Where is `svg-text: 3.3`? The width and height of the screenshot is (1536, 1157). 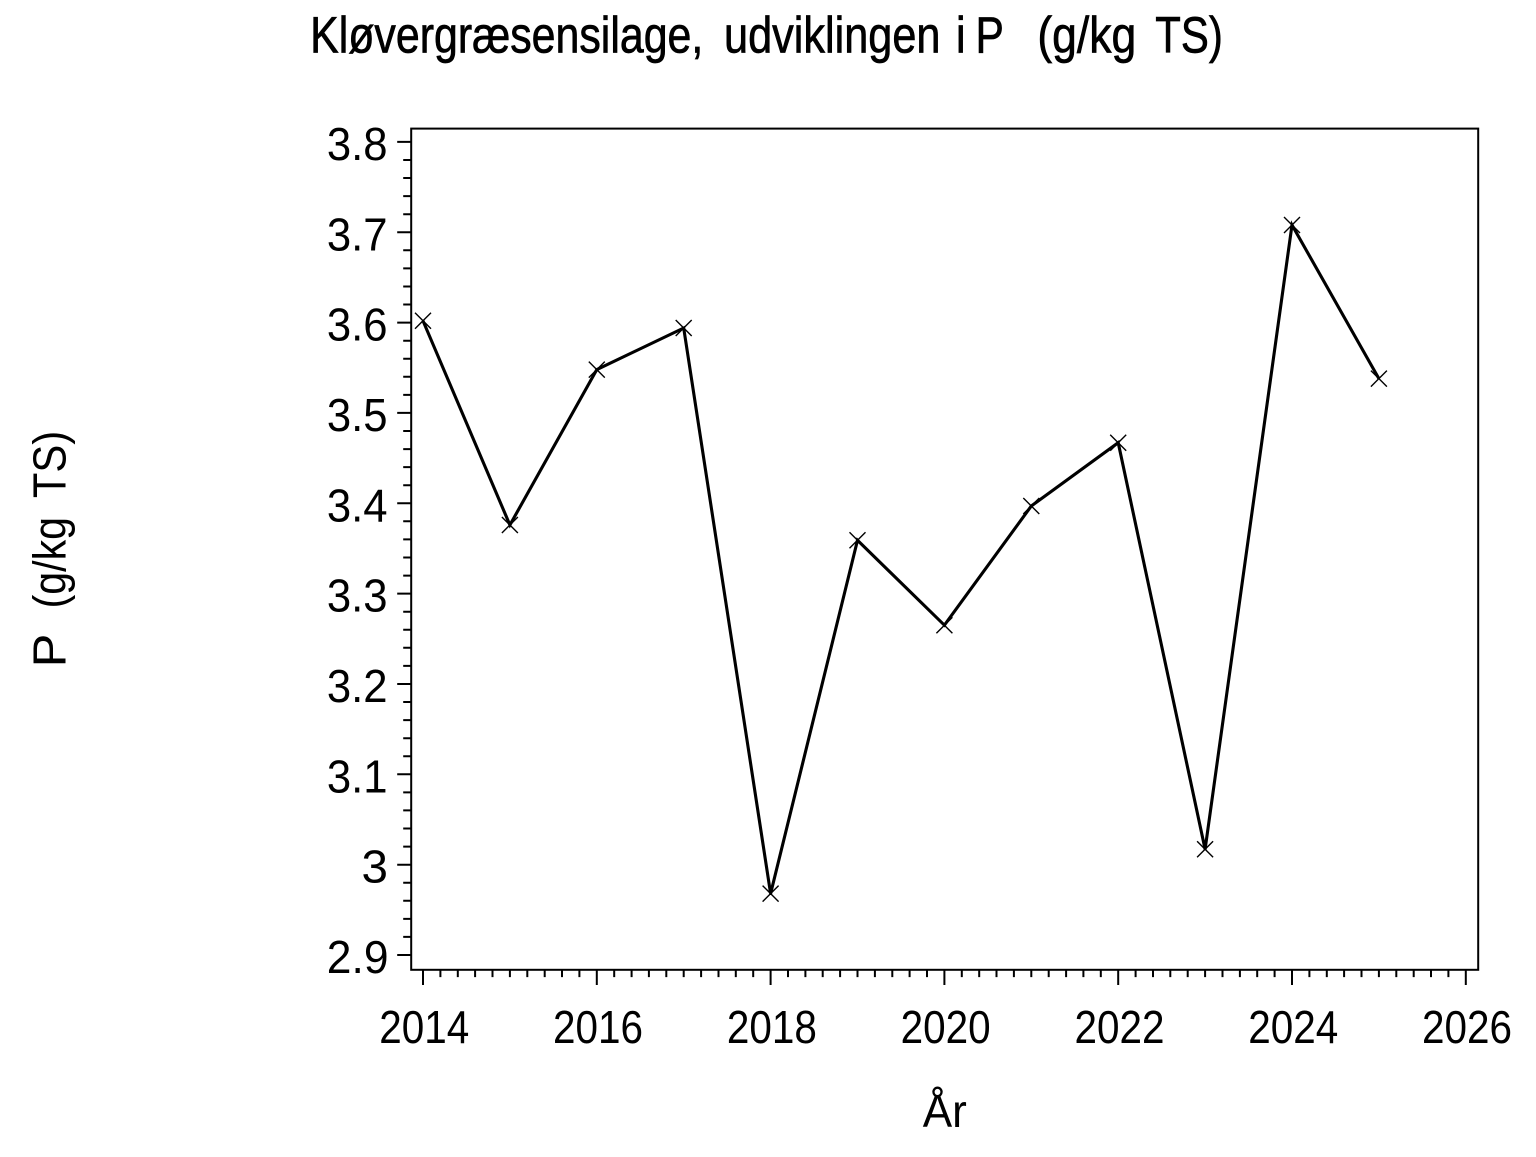
svg-text: 3.3 is located at coordinates (357, 595).